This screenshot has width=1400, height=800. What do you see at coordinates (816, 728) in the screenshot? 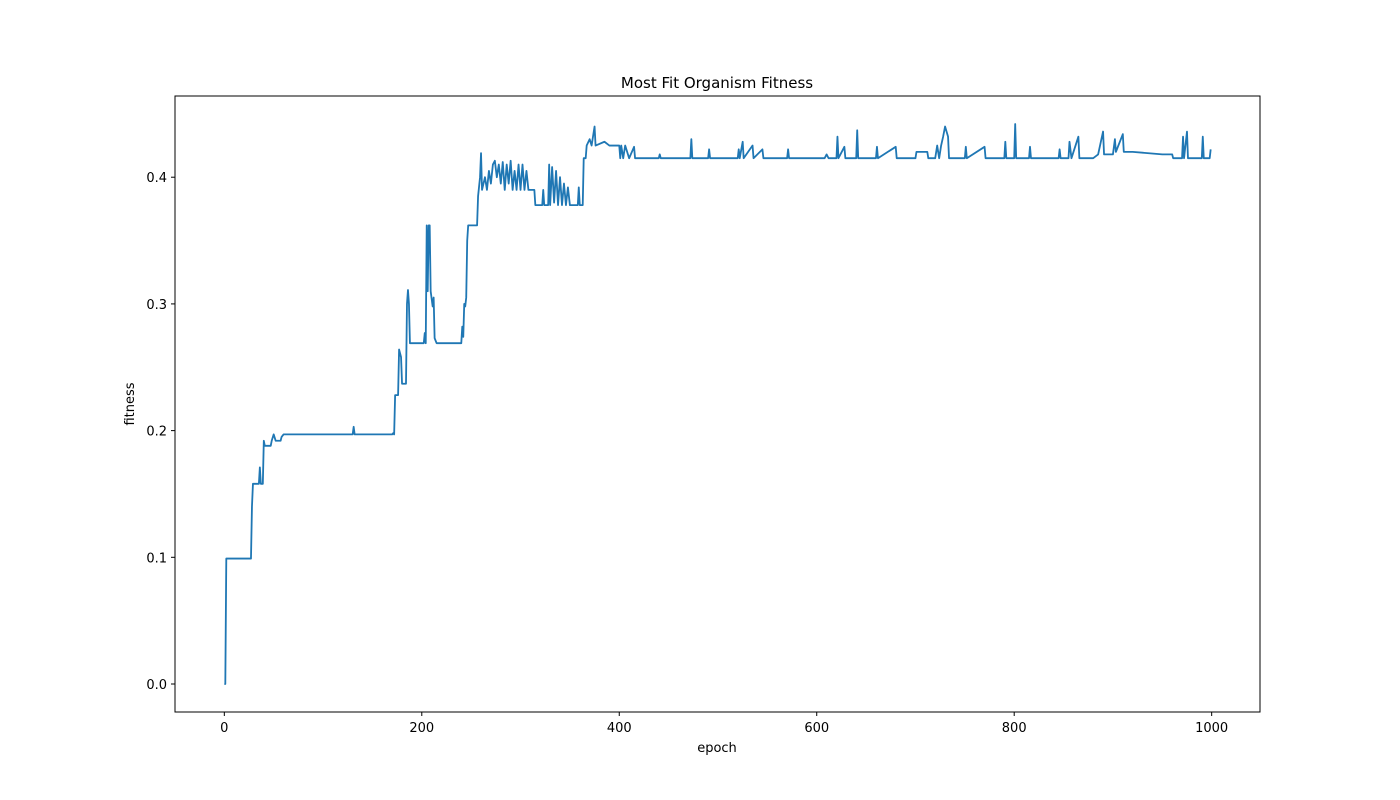
I see `x-tick-label: 600` at bounding box center [816, 728].